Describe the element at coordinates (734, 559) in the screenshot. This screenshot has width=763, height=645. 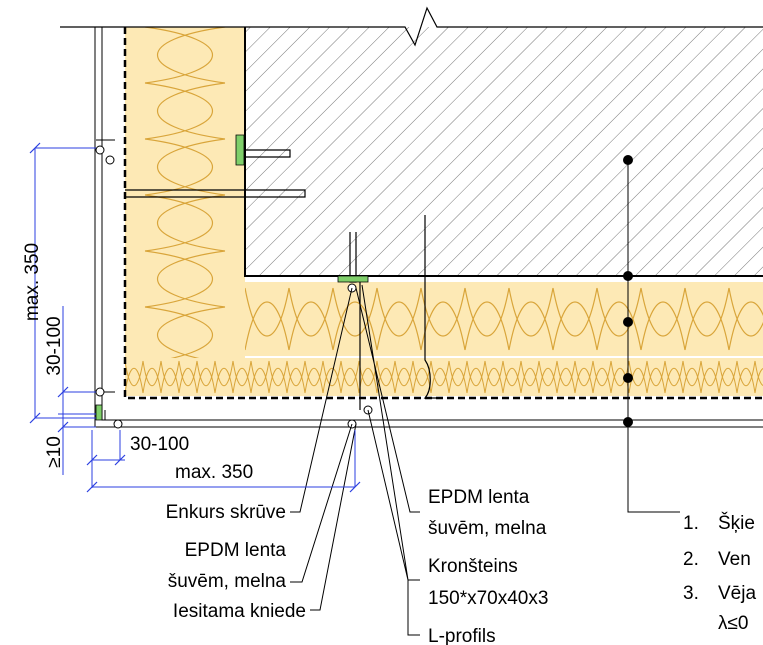
I see `legend-text: Ven` at that location.